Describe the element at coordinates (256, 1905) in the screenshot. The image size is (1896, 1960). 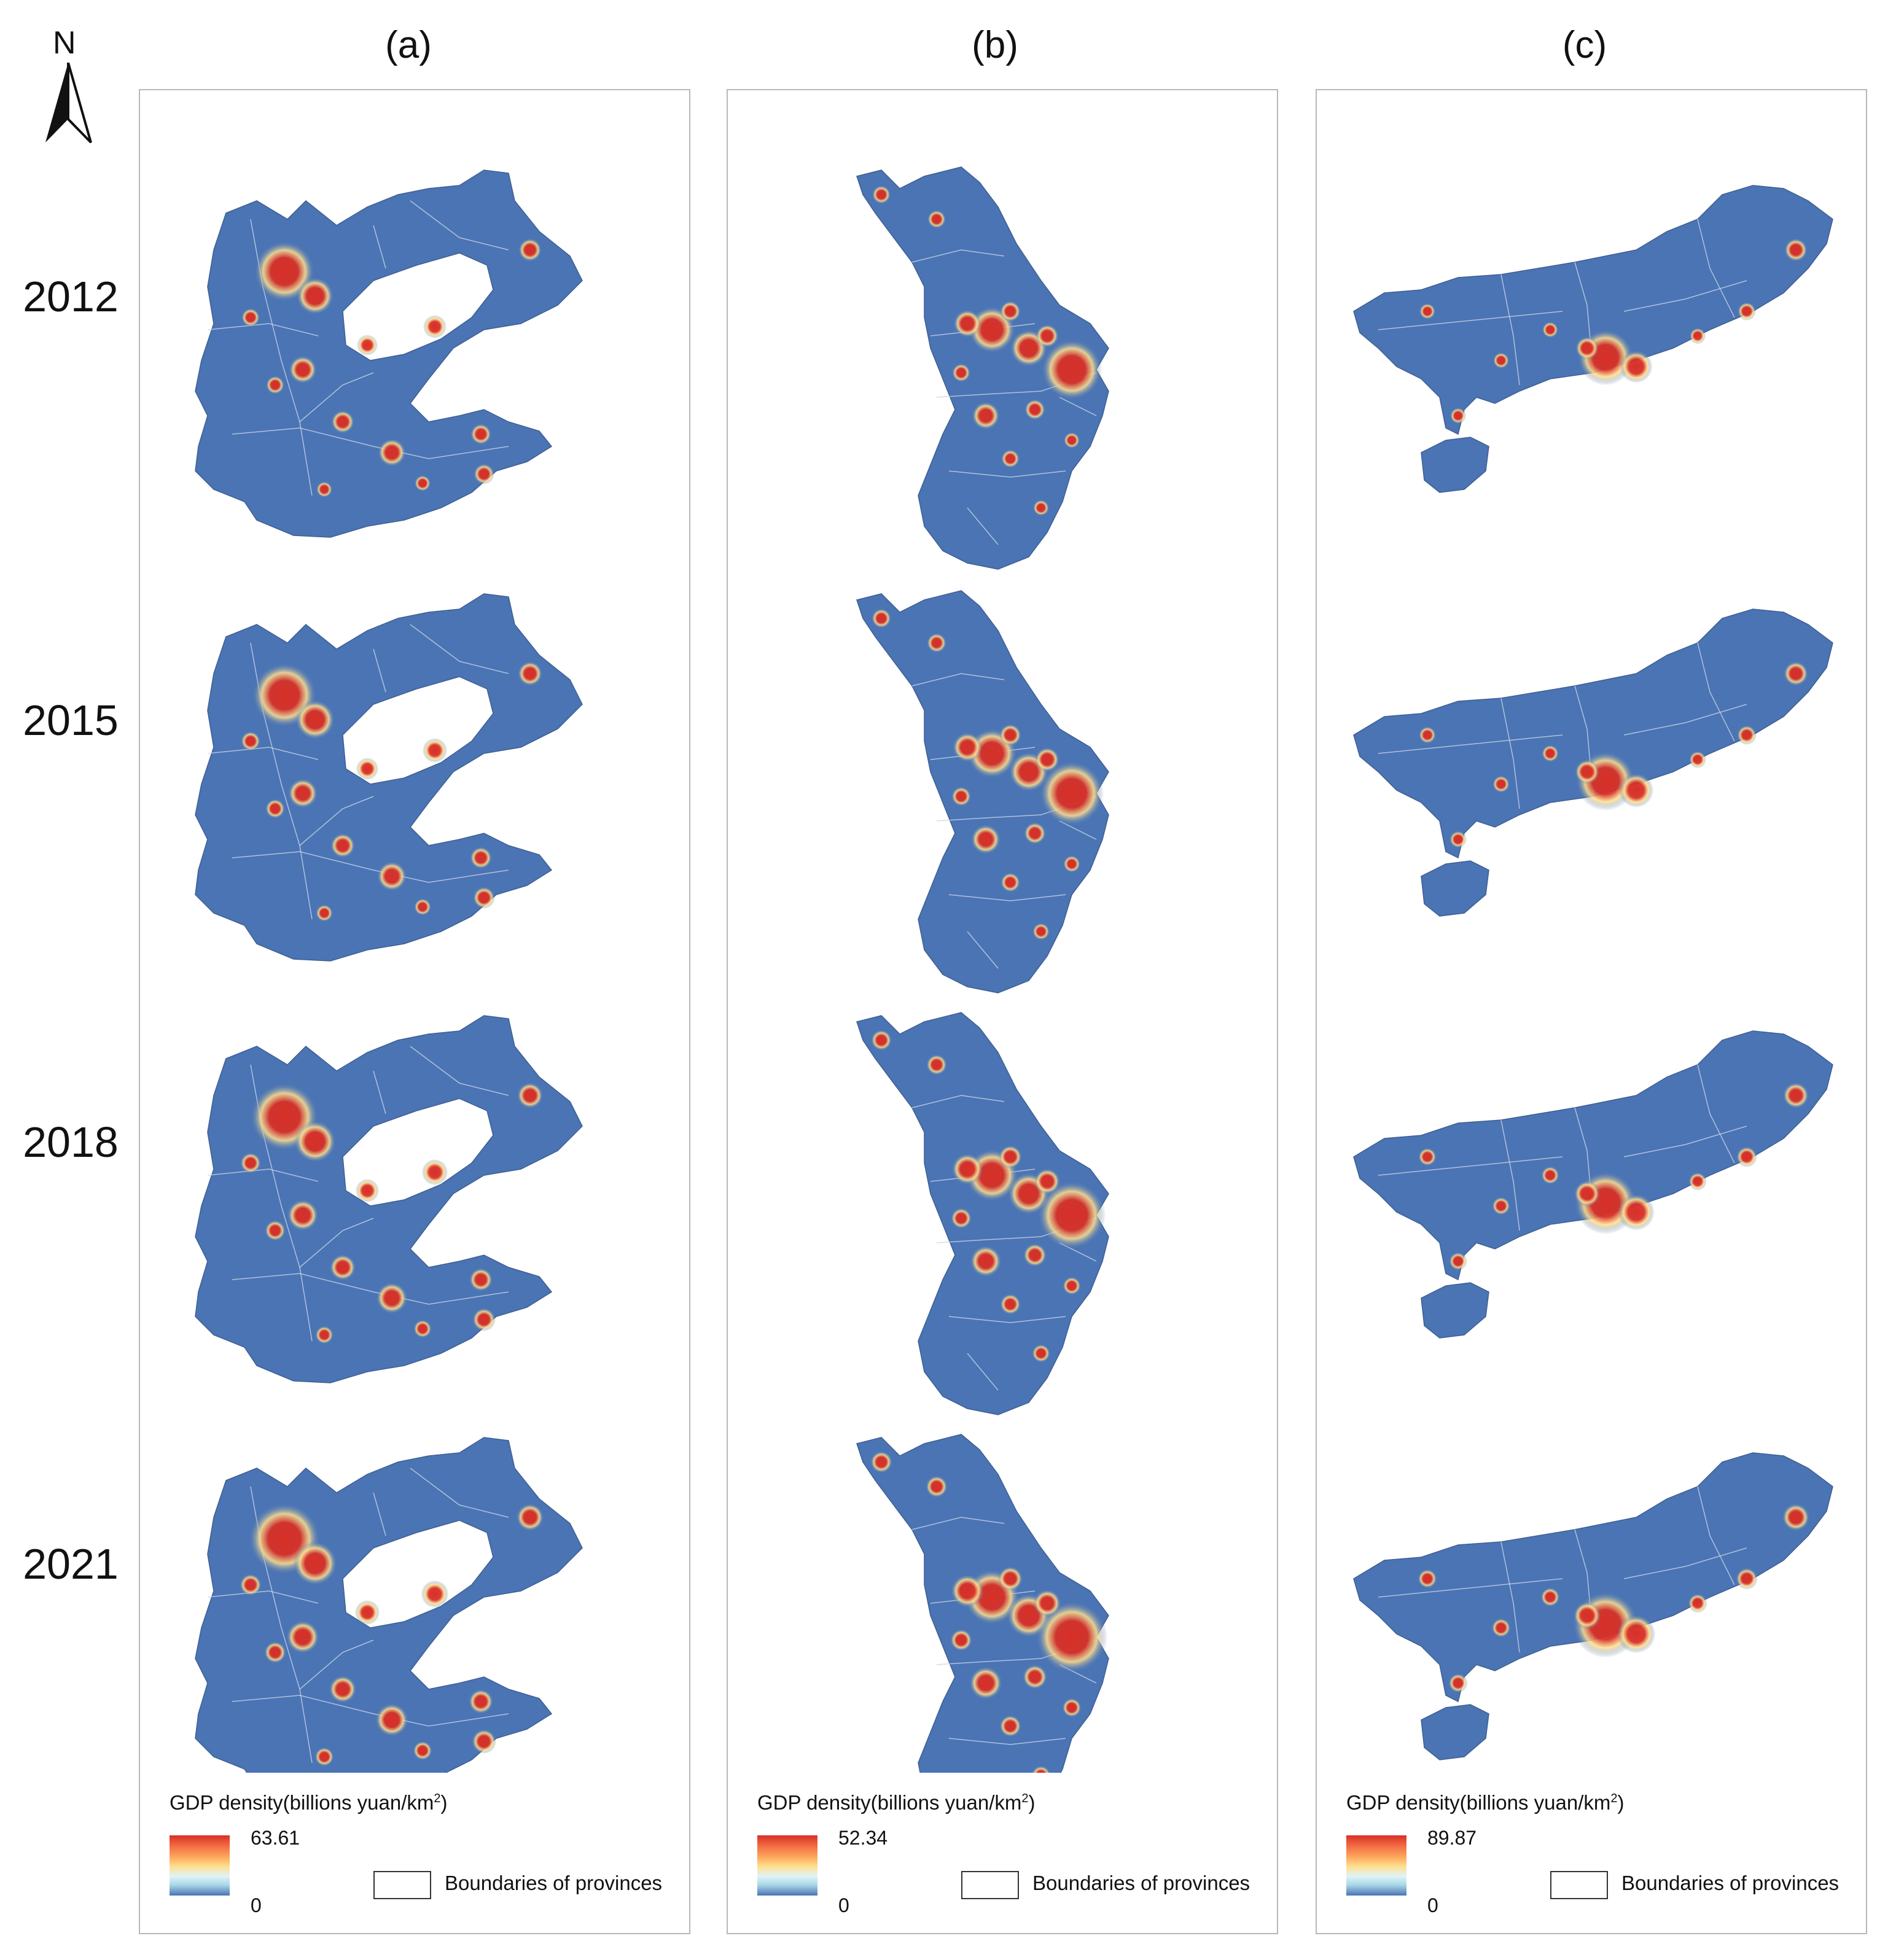
I see `legend-min-a: 0` at that location.